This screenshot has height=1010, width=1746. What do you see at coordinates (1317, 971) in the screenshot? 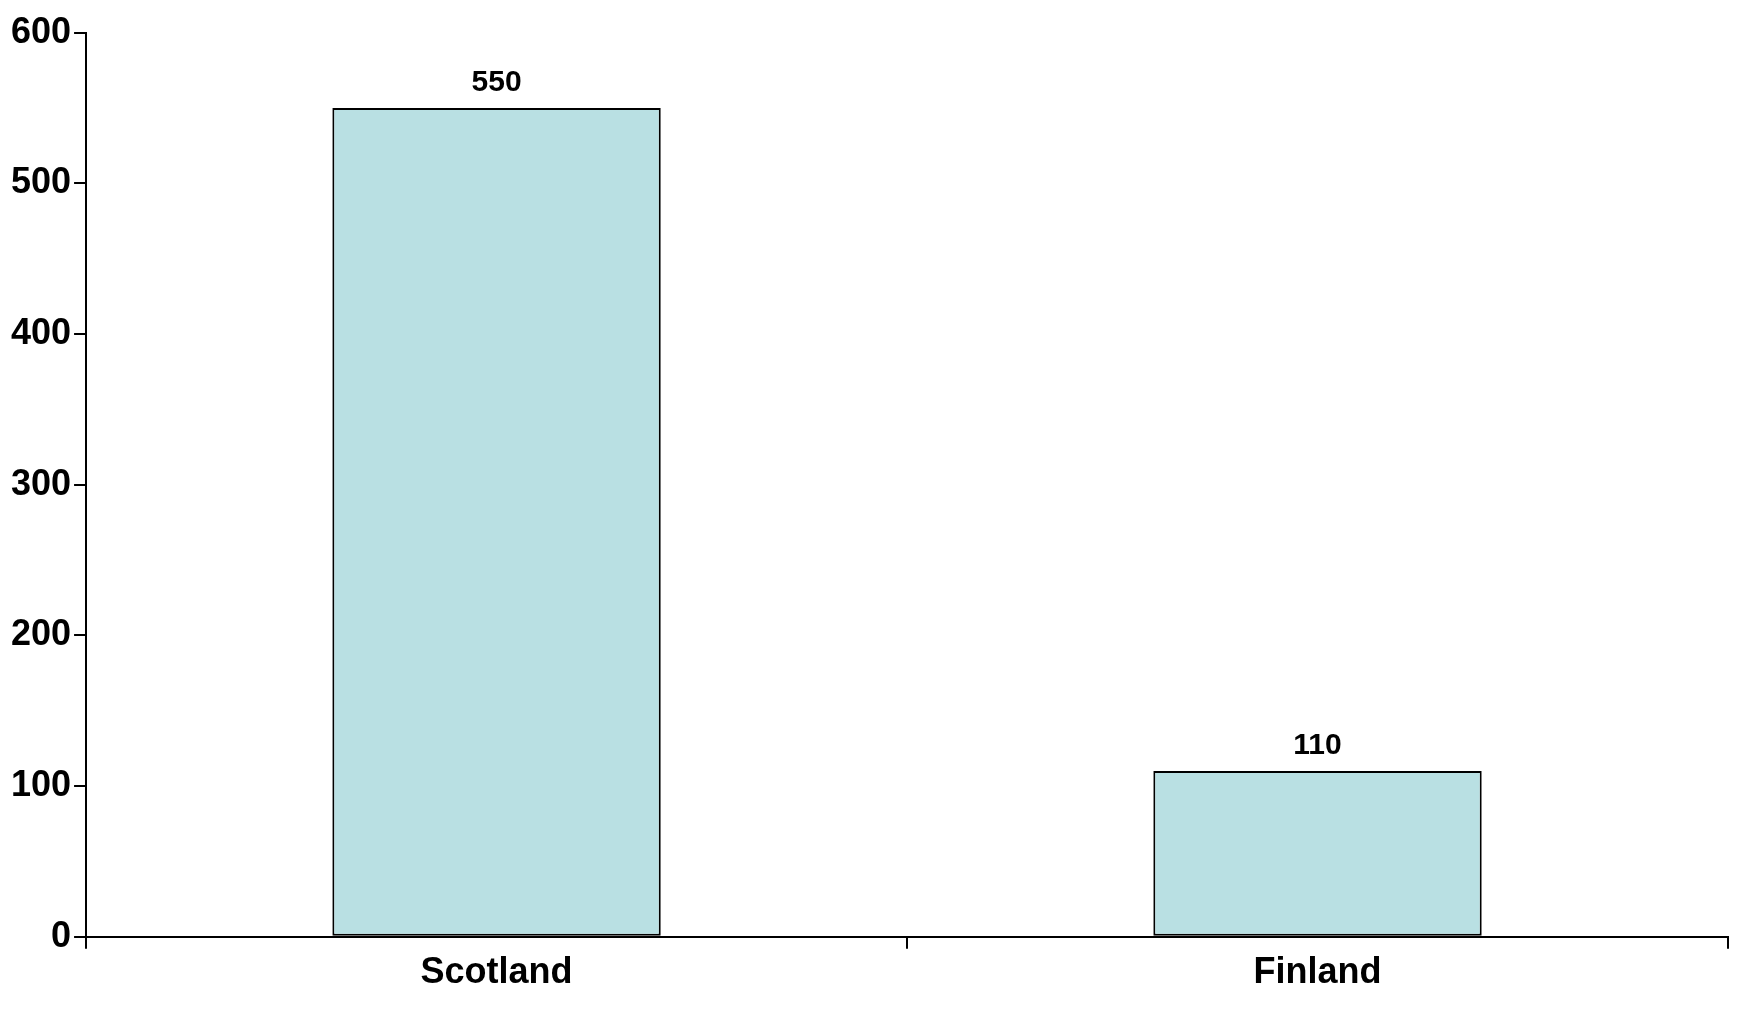
I see `x-tick-label: Finland` at bounding box center [1317, 971].